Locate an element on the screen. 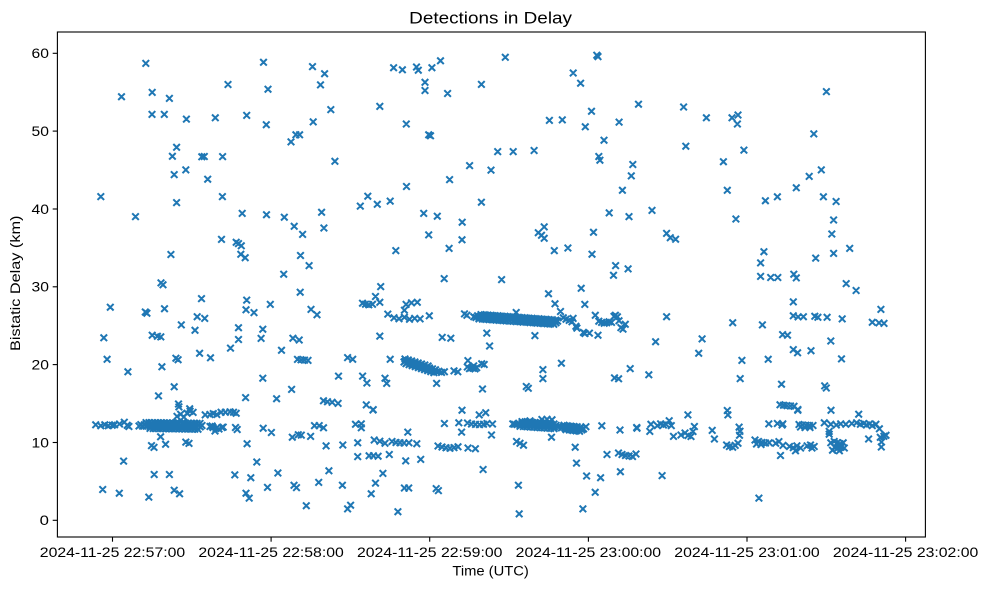 This screenshot has height=590, width=987. svg-text: 2024-11-25 22:57:00 is located at coordinates (112, 552).